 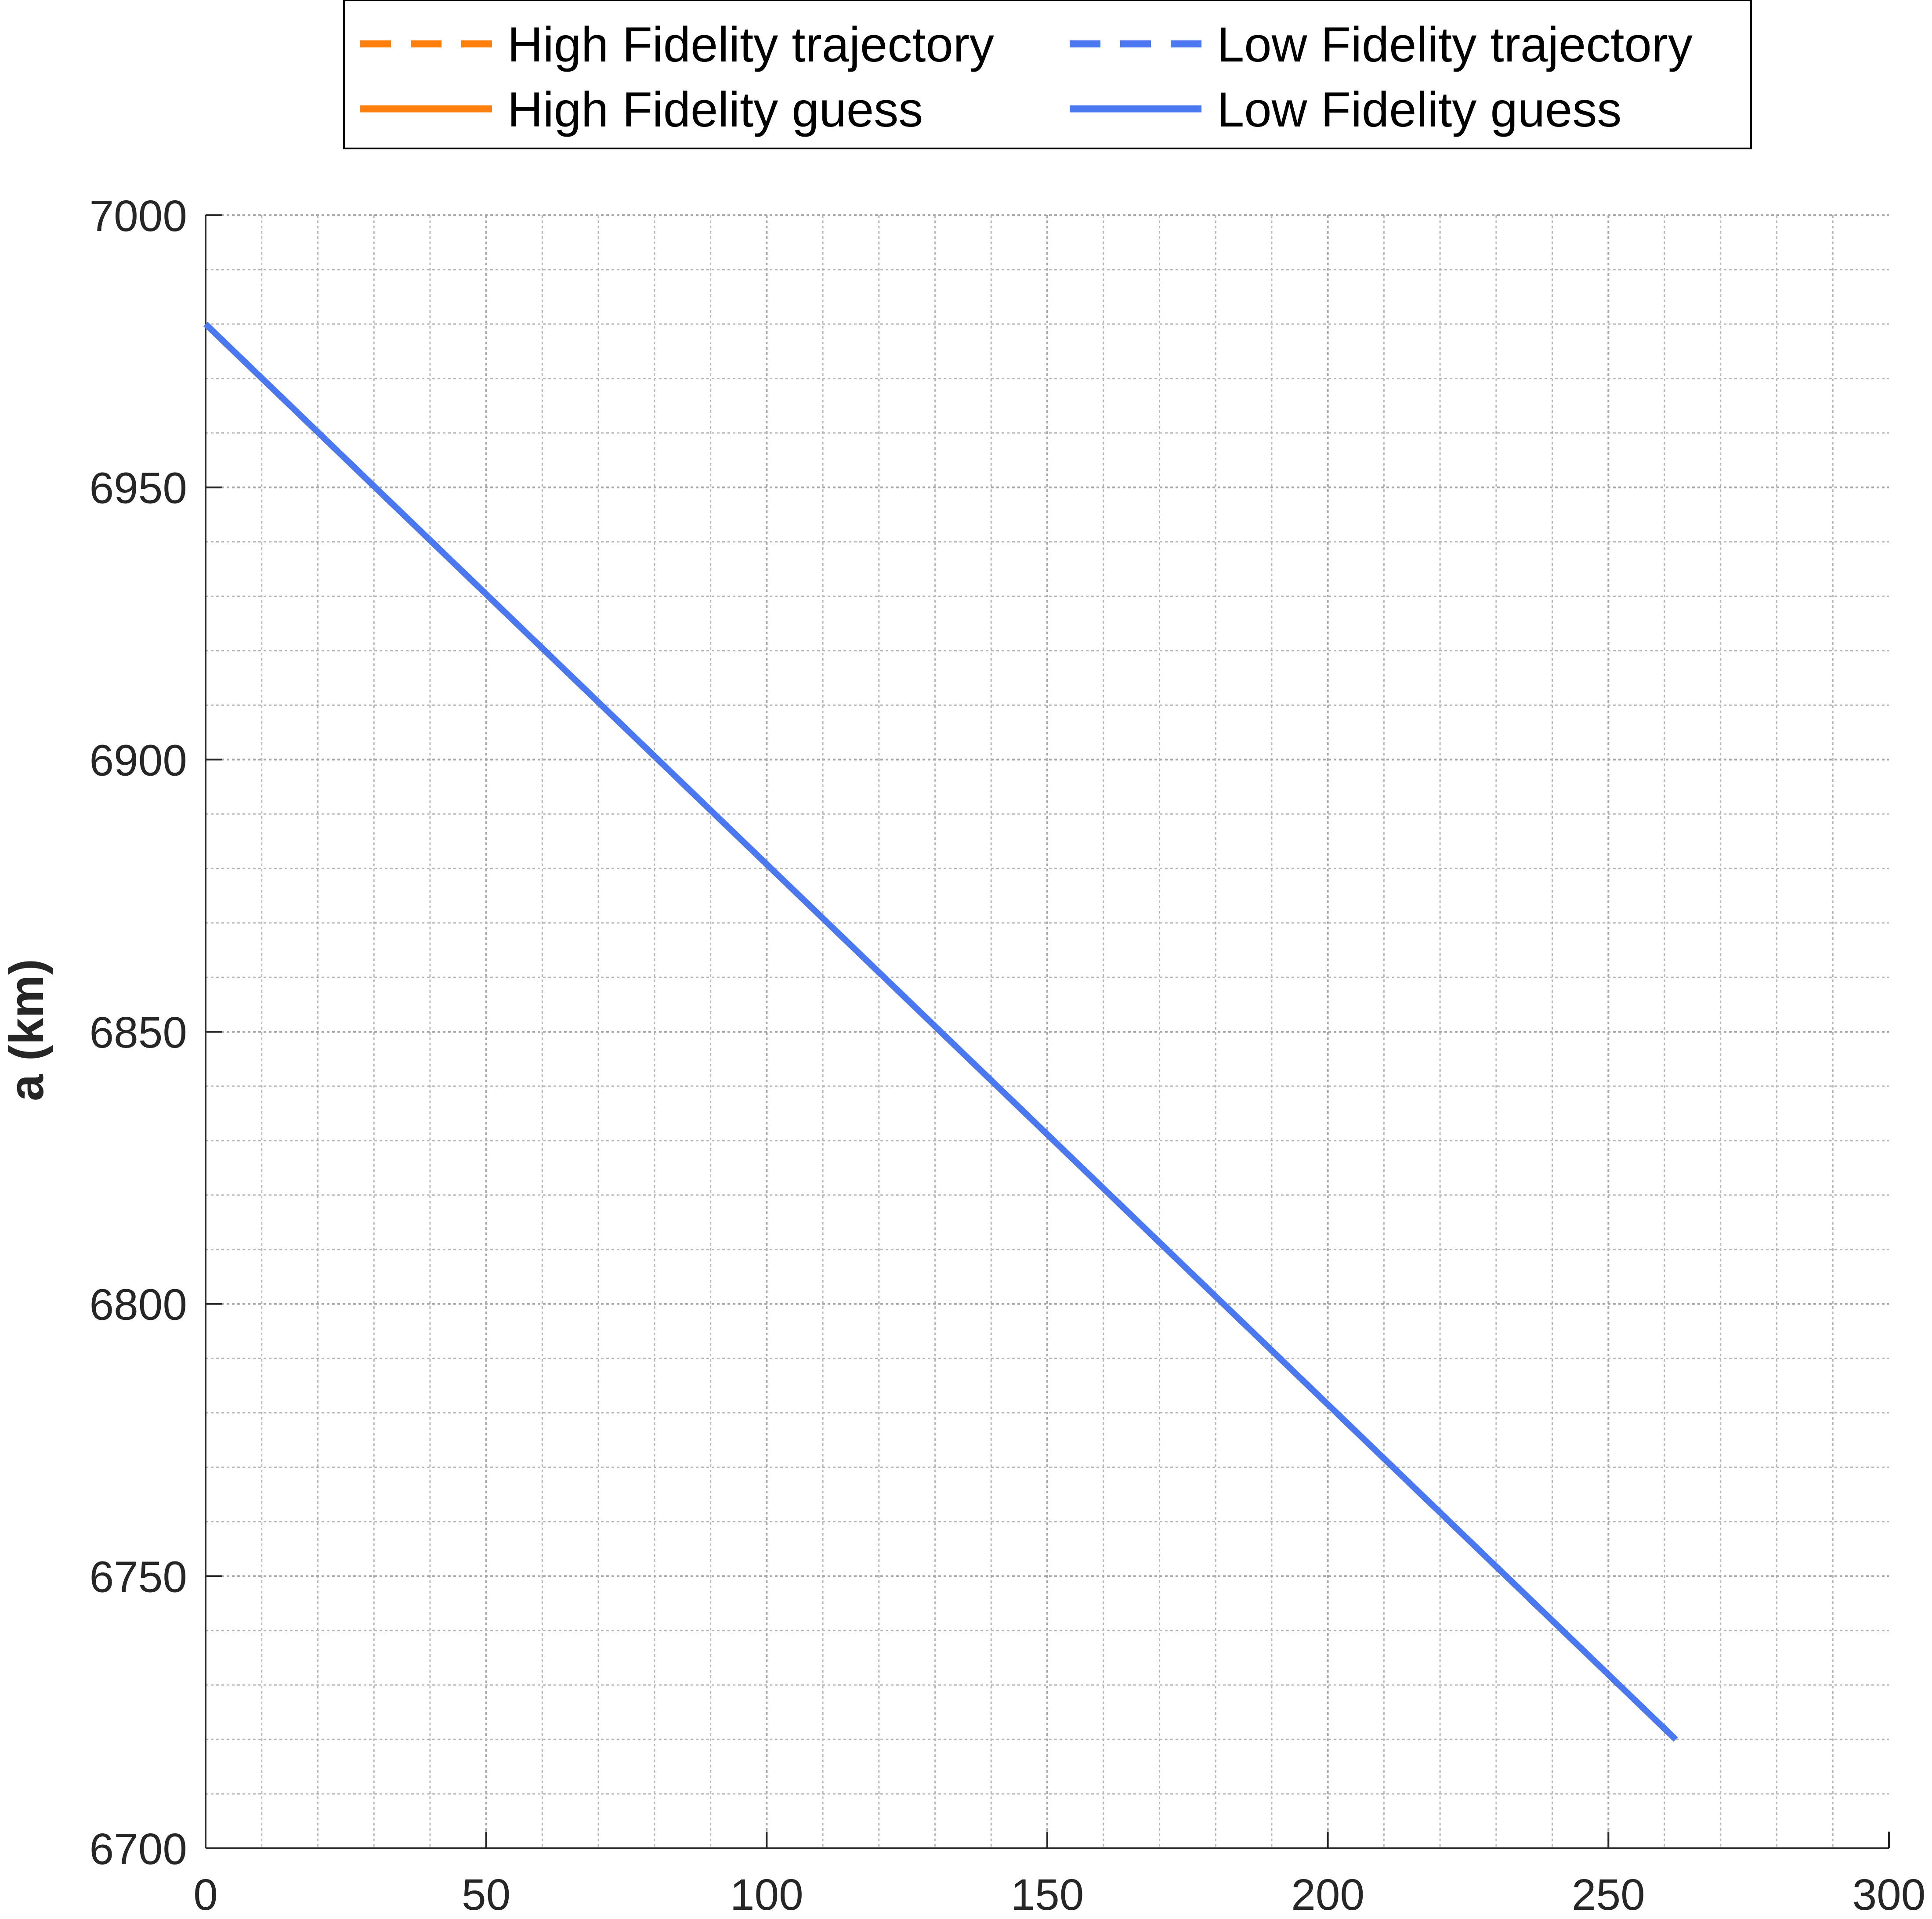 What do you see at coordinates (1047, 1895) in the screenshot?
I see `x-tick-label: 150` at bounding box center [1047, 1895].